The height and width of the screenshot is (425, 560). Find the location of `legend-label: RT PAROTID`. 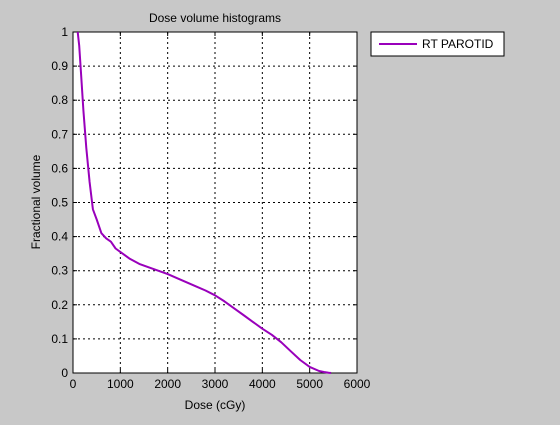

legend-label: RT PAROTID is located at coordinates (458, 44).